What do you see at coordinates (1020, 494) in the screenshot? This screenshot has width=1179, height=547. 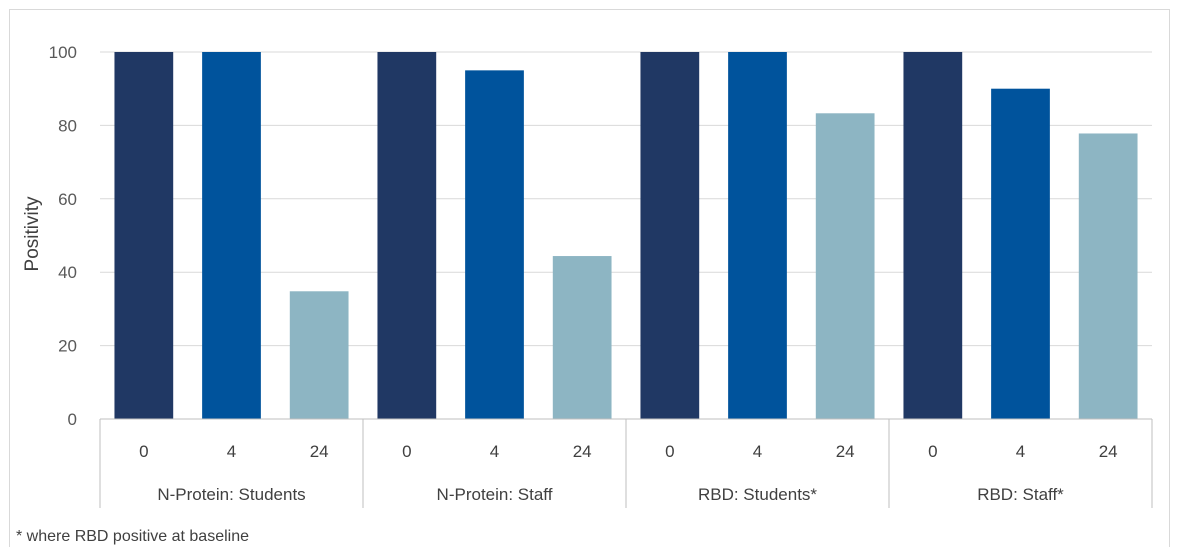 I see `group-label: RBD: Staff*` at bounding box center [1020, 494].